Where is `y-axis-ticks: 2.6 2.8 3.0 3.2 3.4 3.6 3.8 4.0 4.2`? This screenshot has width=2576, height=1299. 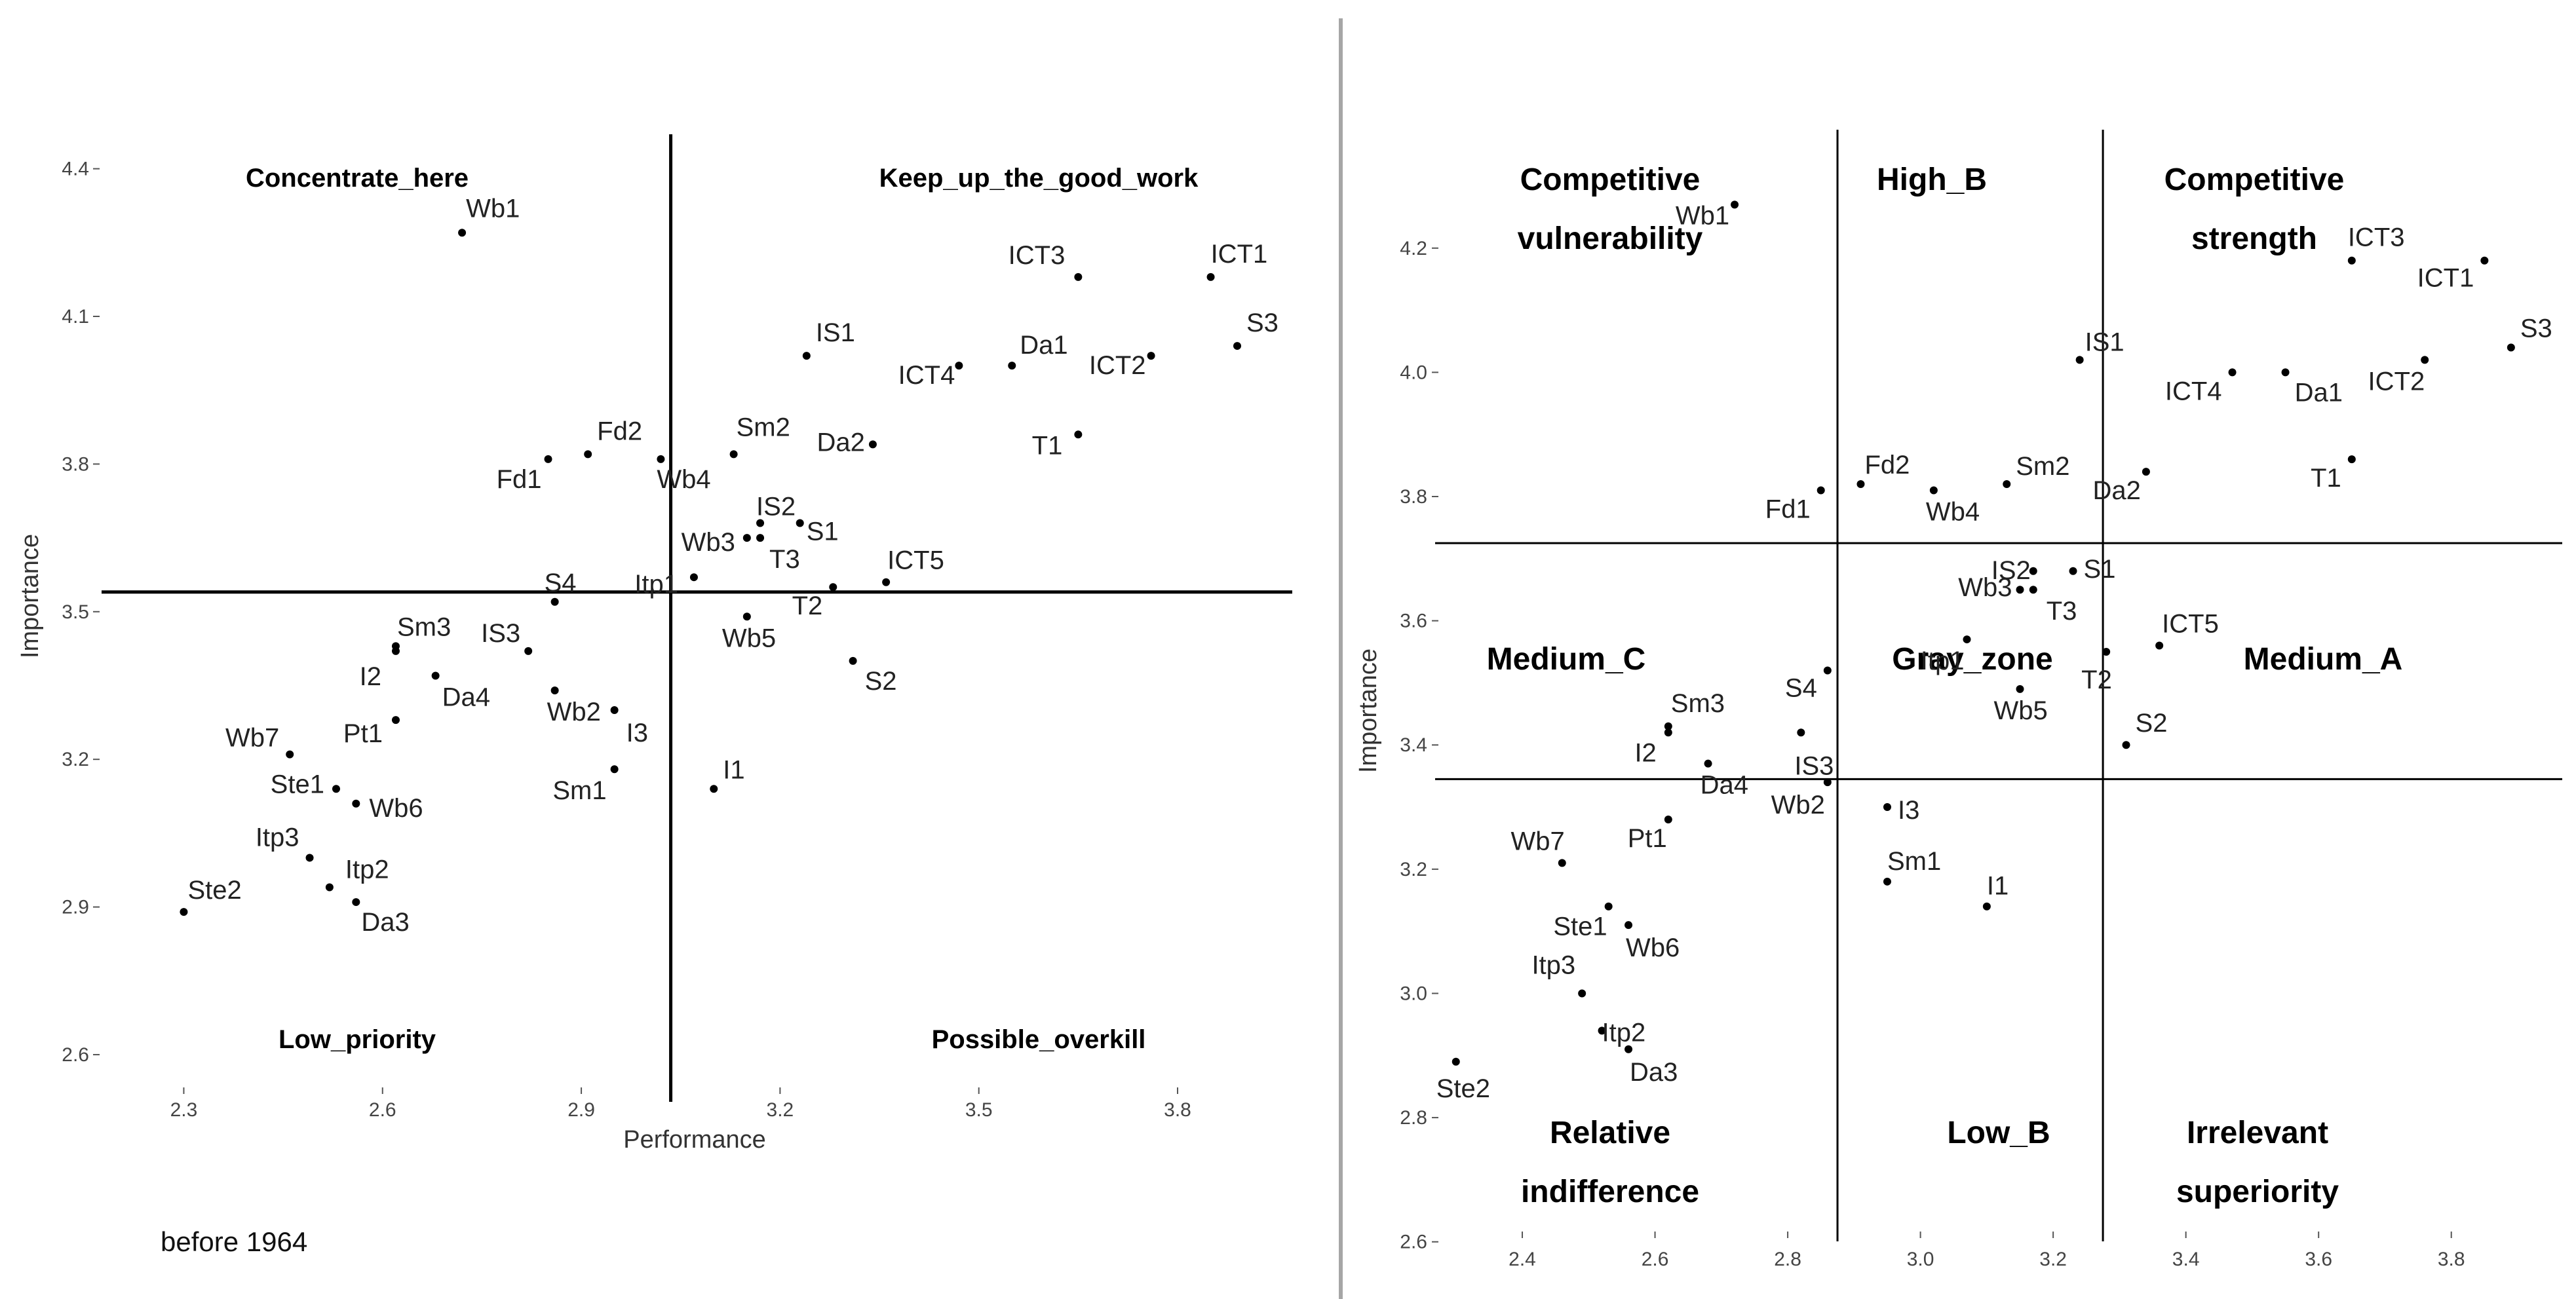
y-axis-ticks: 2.6 2.8 3.0 3.2 3.4 3.6 3.8 4.0 4.2 is located at coordinates (1419, 745).